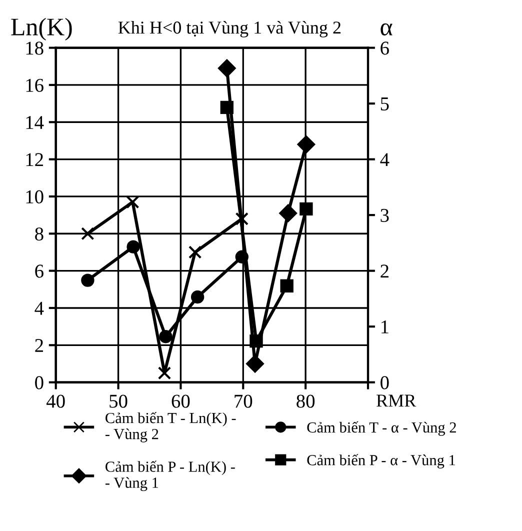 Image resolution: width=522 pixels, height=531 pixels. I want to click on y-tick-label: 4, so click(39, 308).